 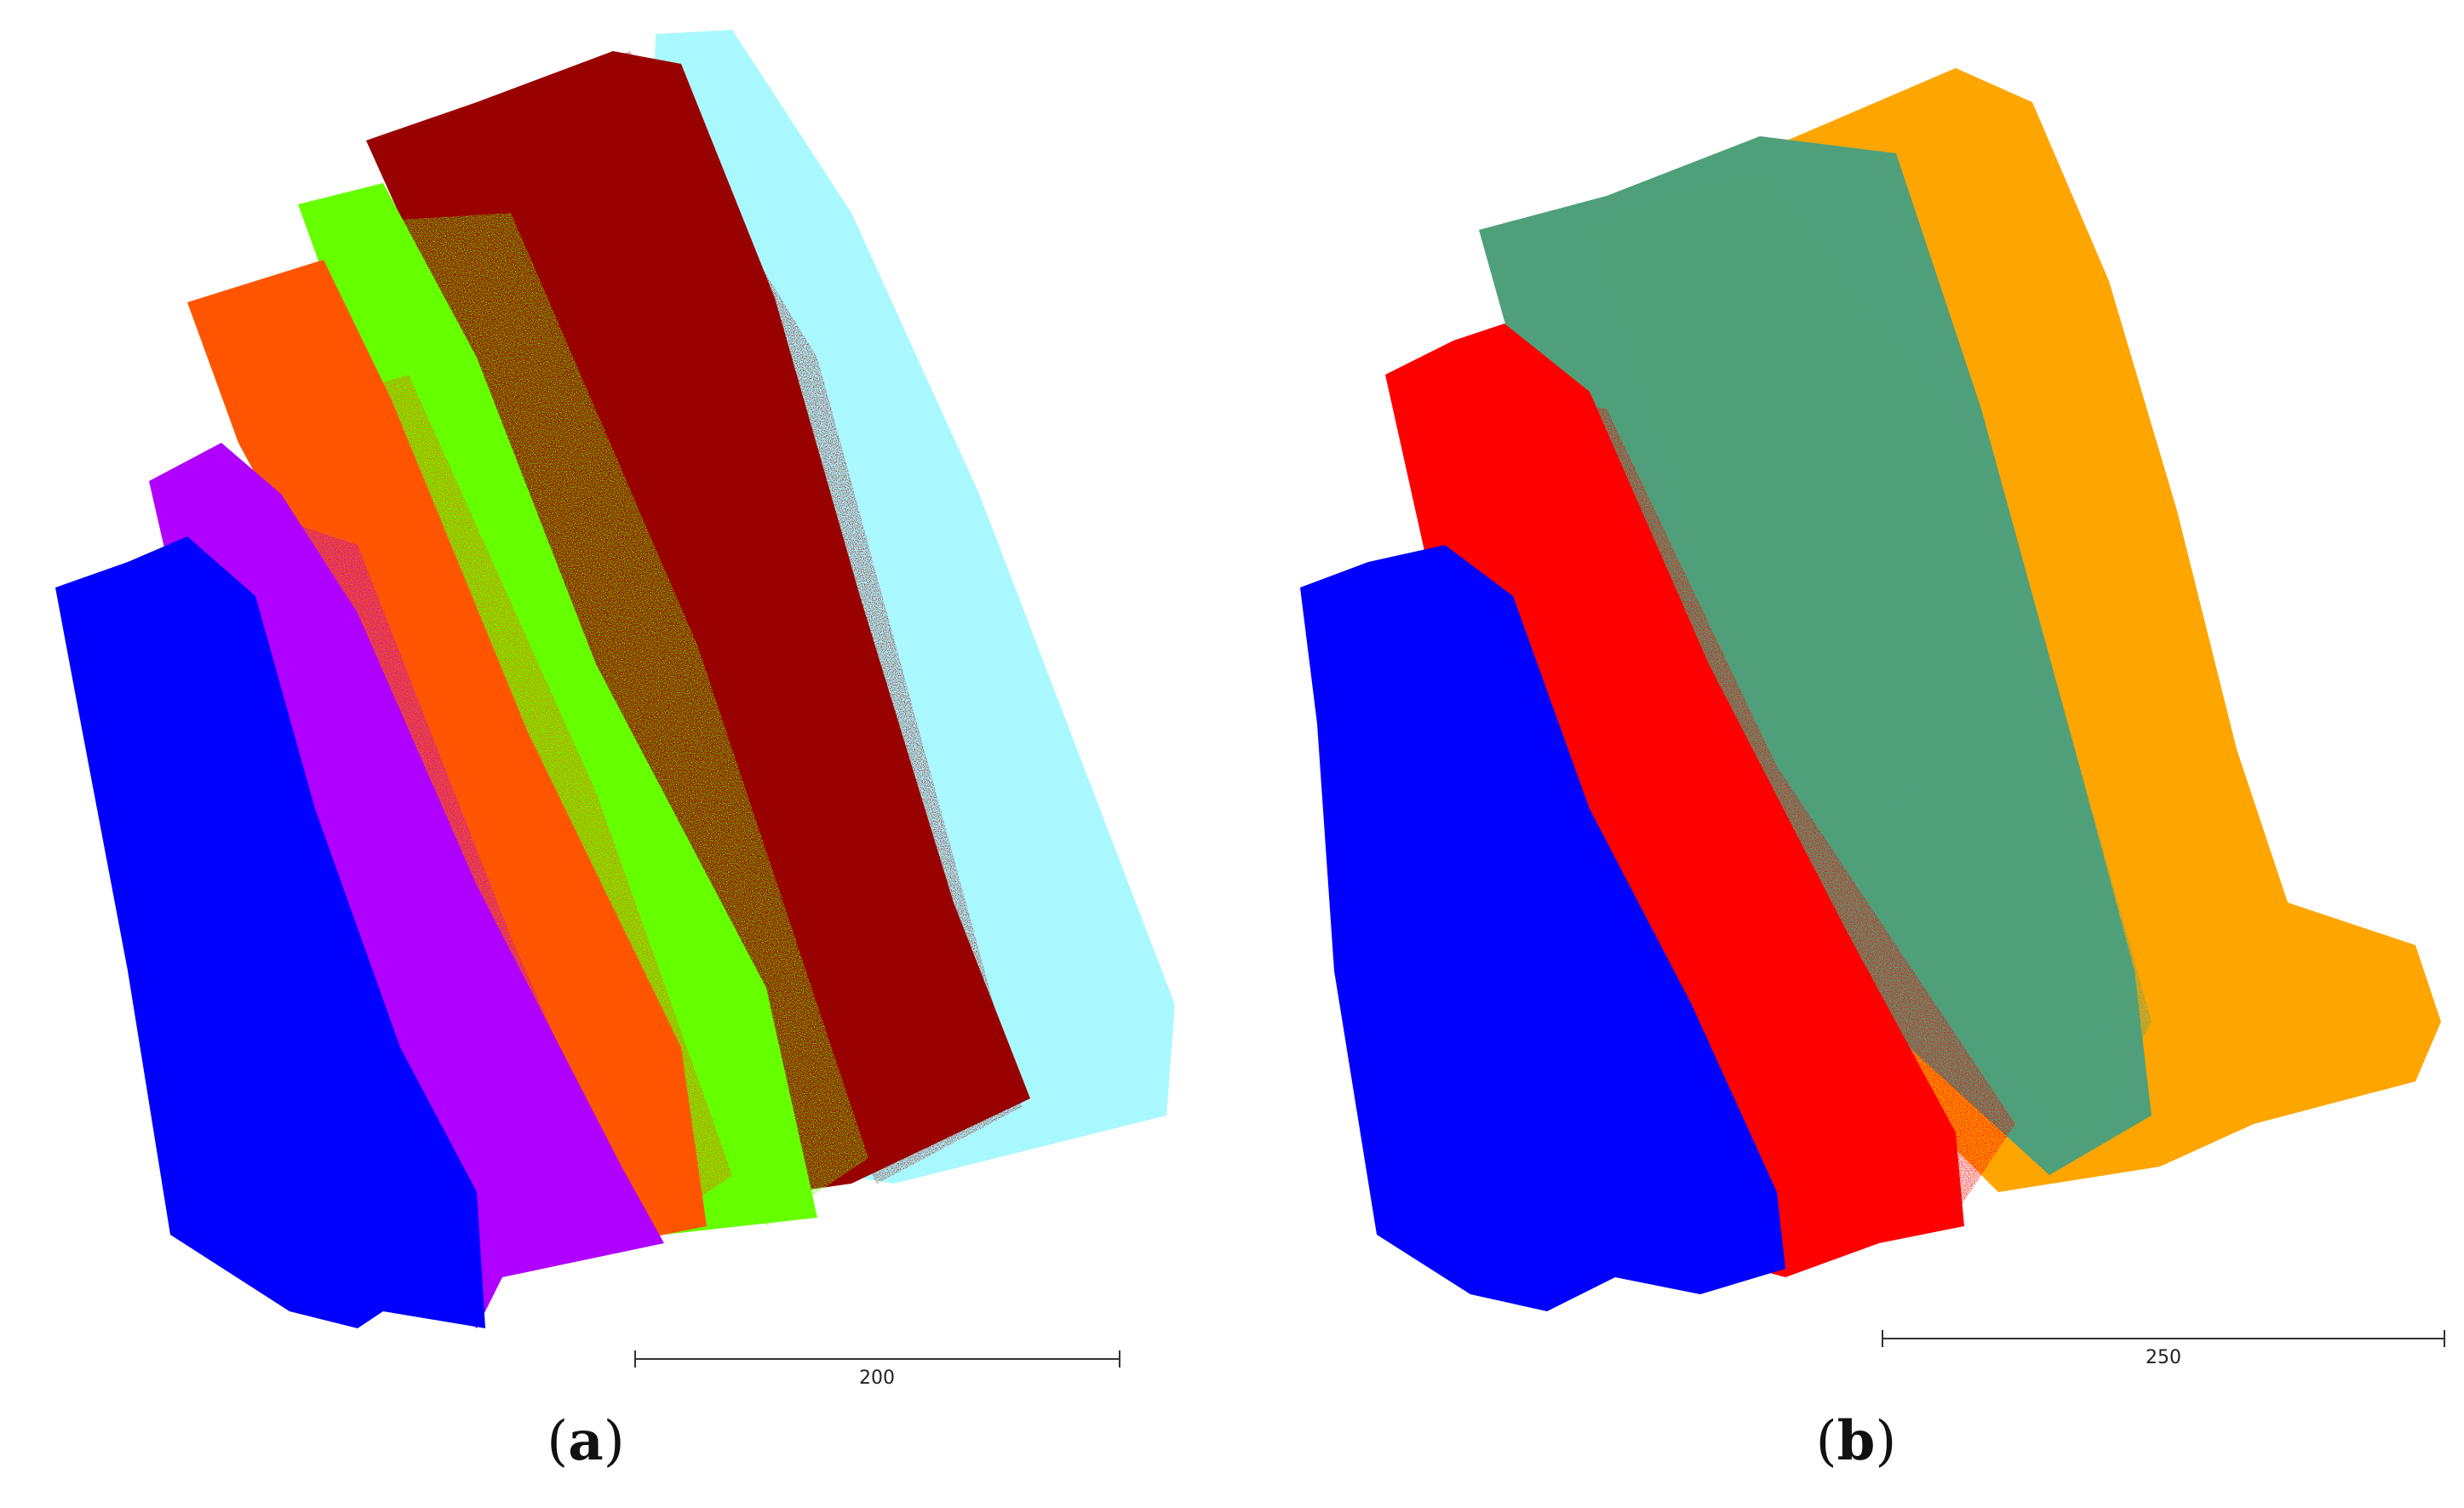 What do you see at coordinates (2163, 1357) in the screenshot?
I see `scale-bar-b-label: 250` at bounding box center [2163, 1357].